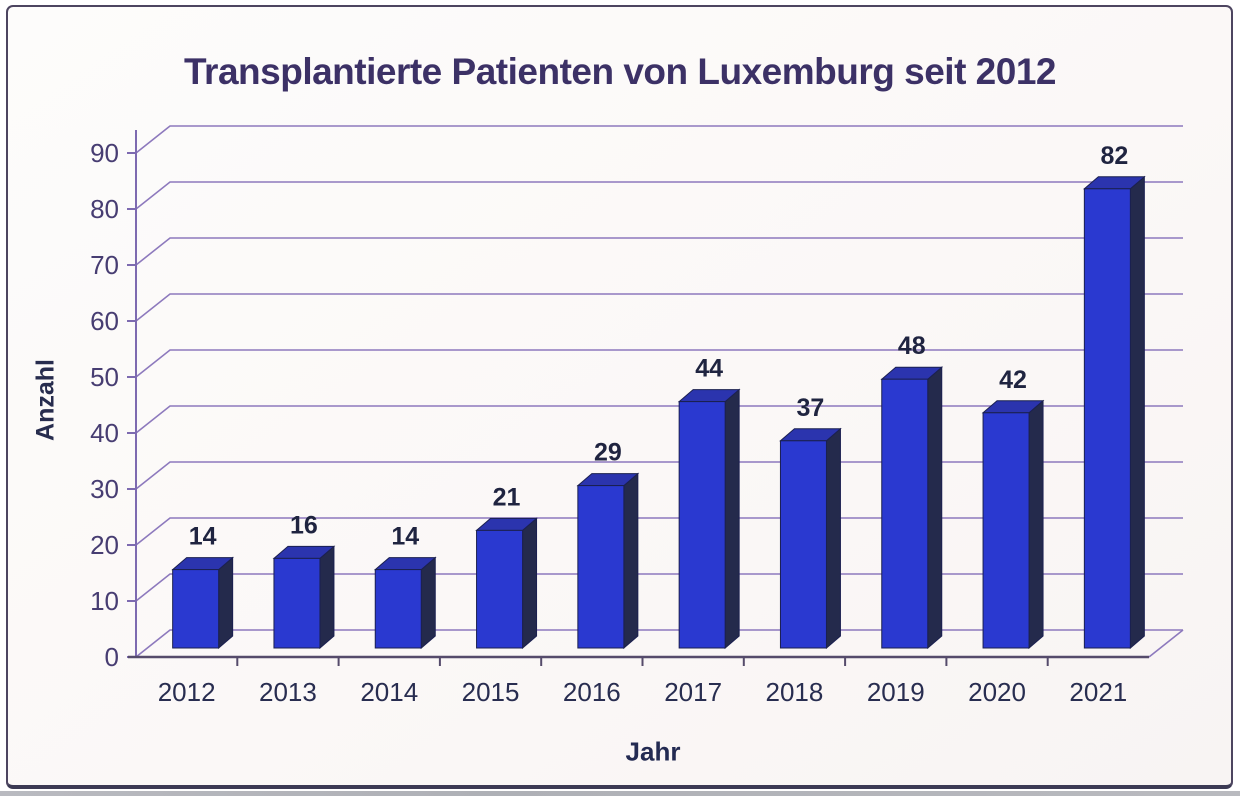 This screenshot has width=1240, height=796. Describe the element at coordinates (104, 321) in the screenshot. I see `y-tick-label: 60` at that location.